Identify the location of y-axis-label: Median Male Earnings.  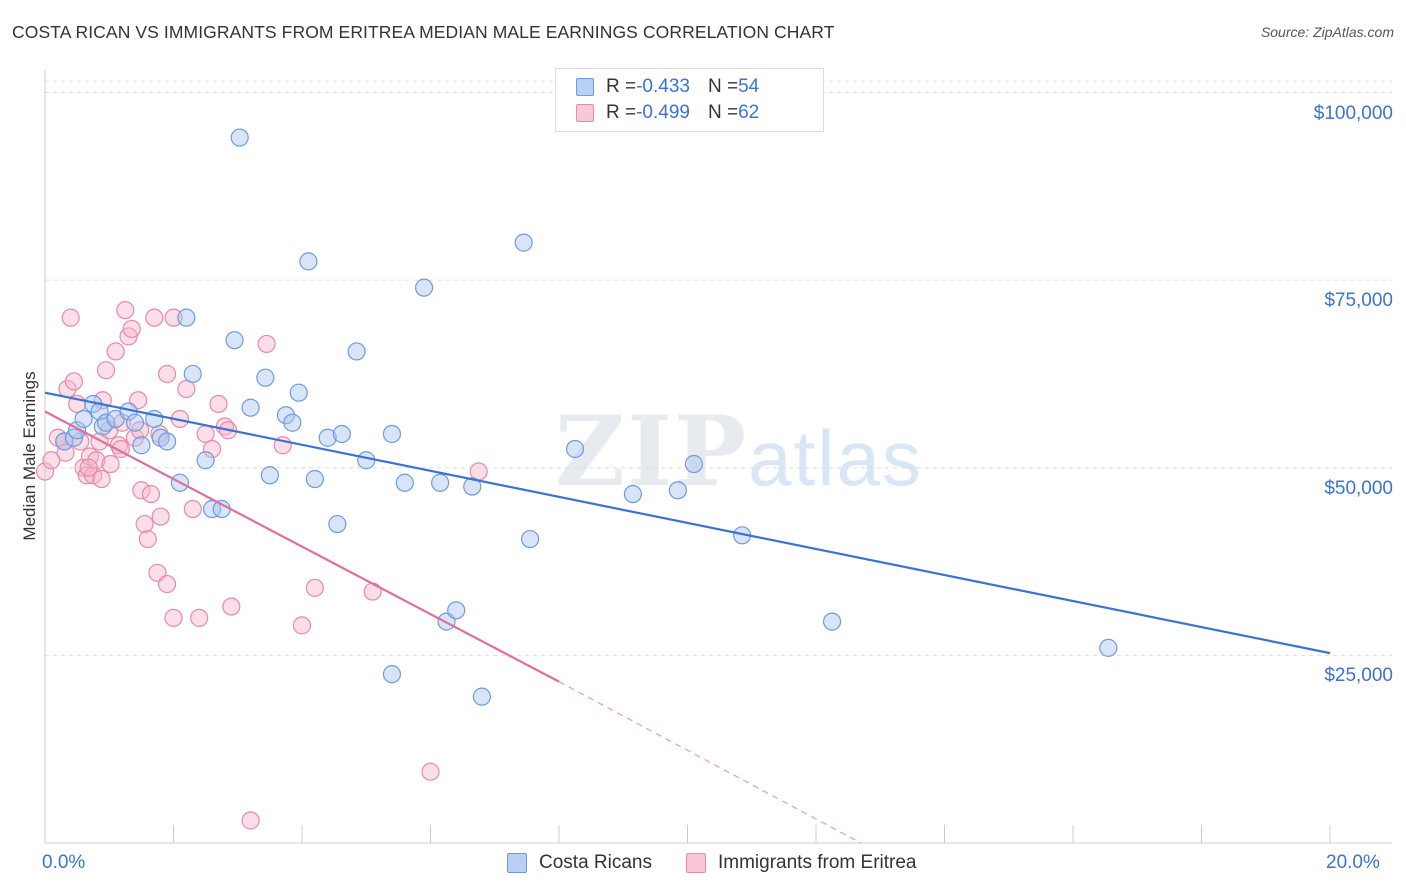
(29, 456).